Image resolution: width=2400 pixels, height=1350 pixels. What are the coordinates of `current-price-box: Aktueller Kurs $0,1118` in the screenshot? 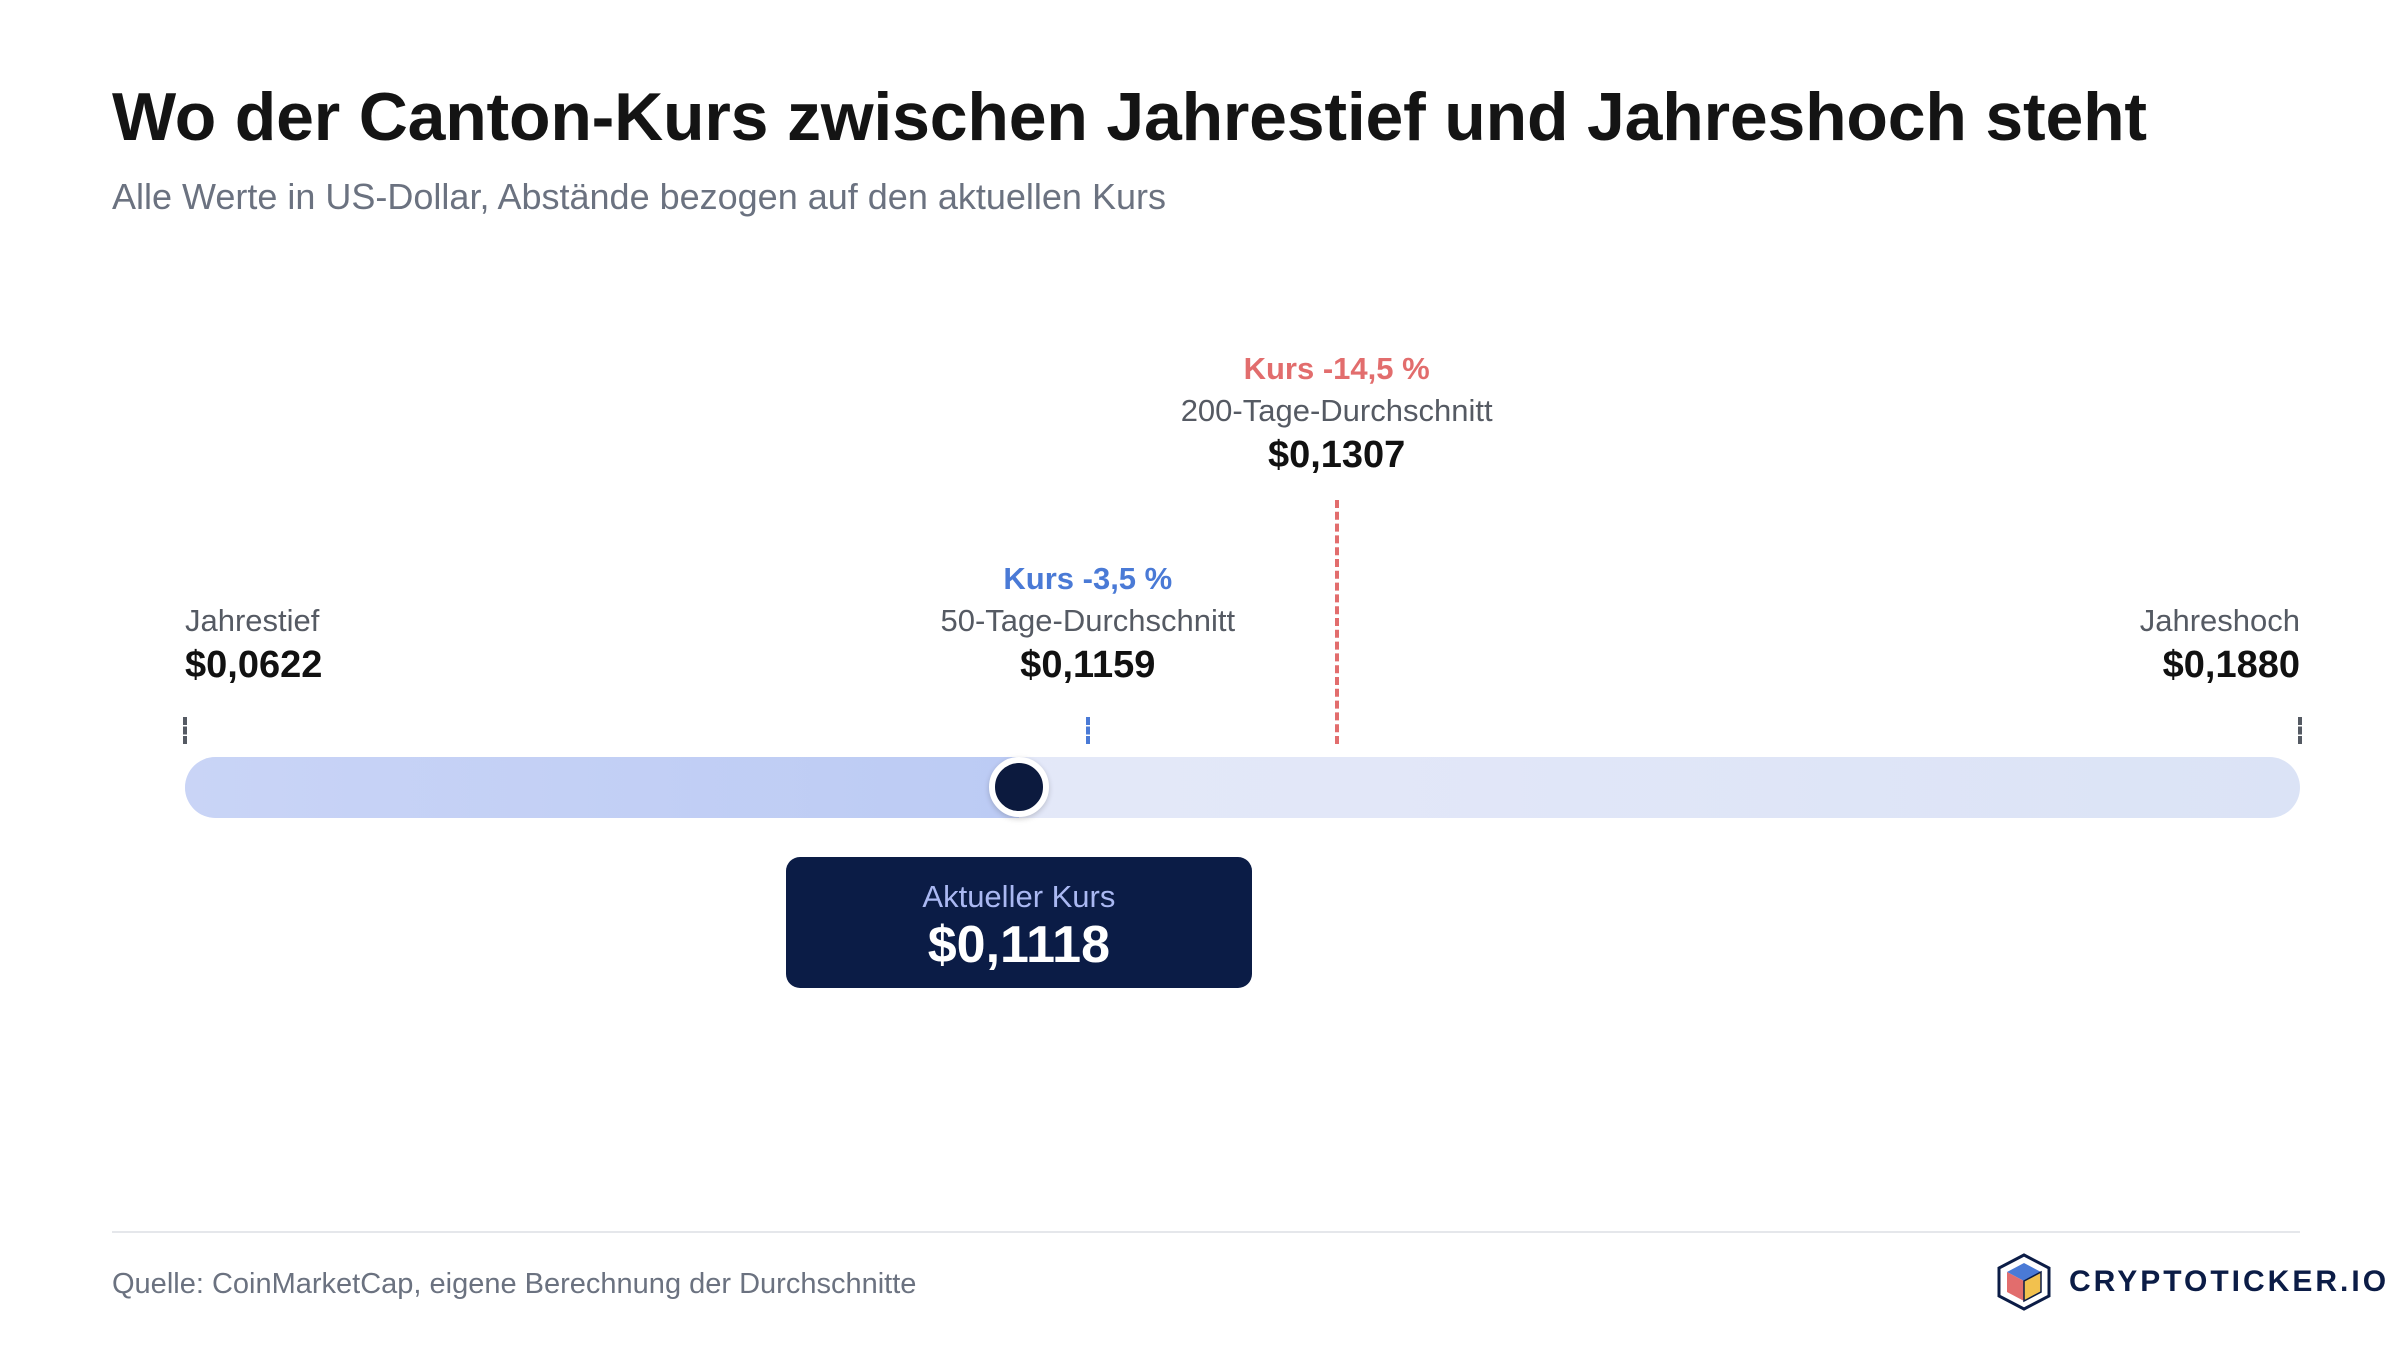 It's located at (1018, 922).